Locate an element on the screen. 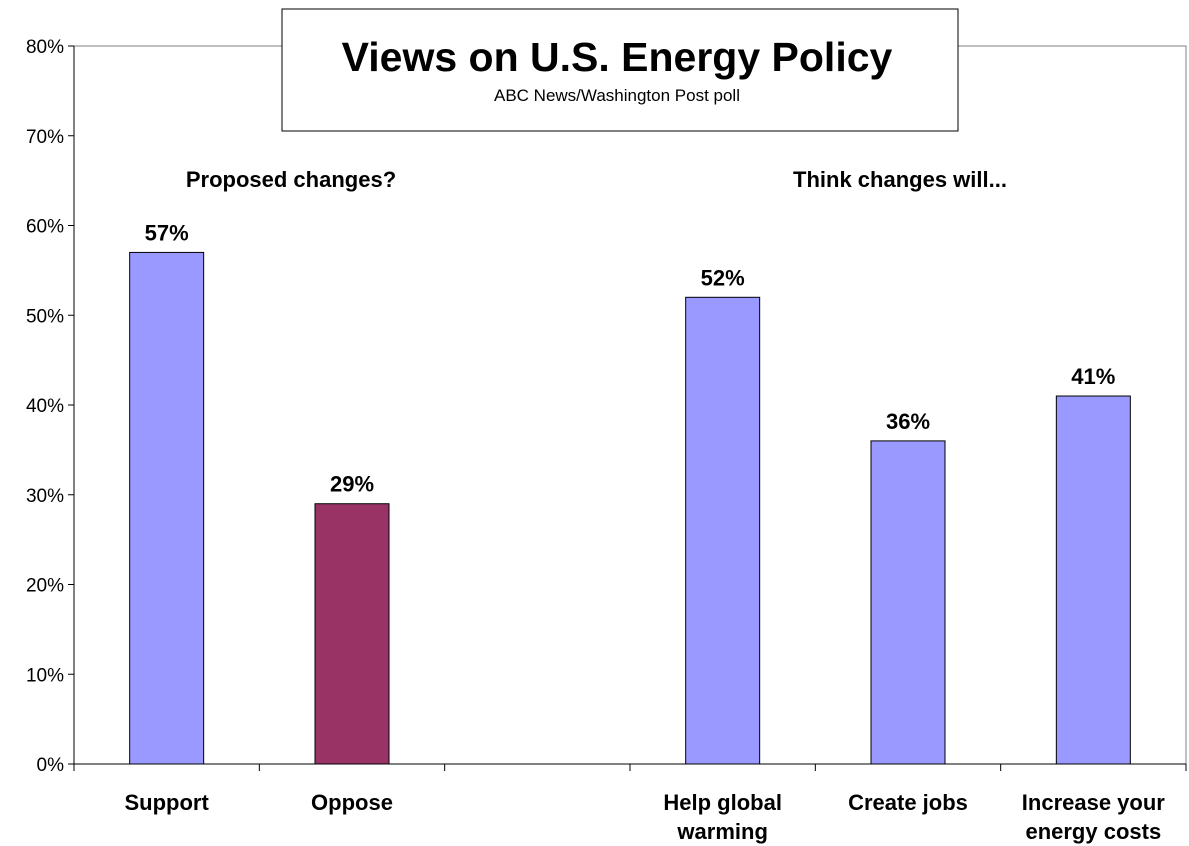  y-tick-label: 10% is located at coordinates (45, 675).